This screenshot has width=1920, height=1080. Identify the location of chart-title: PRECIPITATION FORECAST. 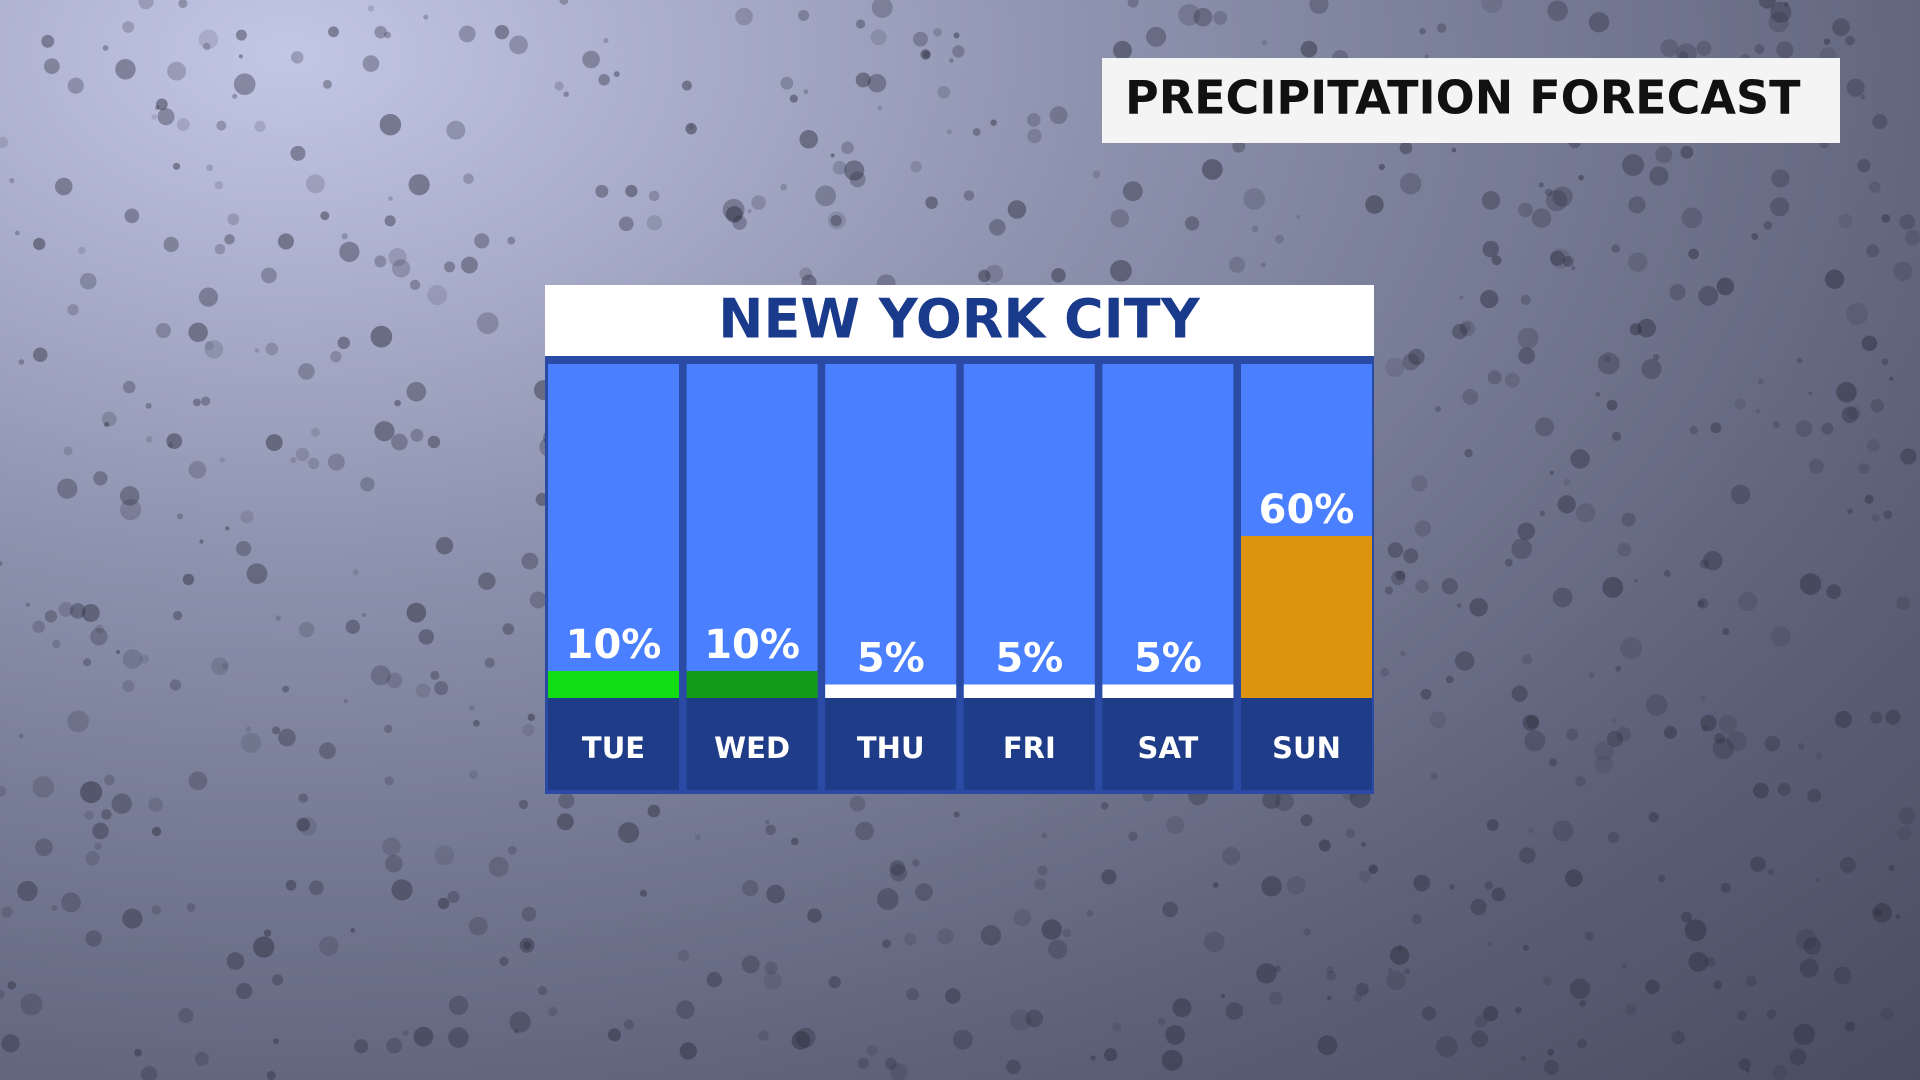
(1463, 98).